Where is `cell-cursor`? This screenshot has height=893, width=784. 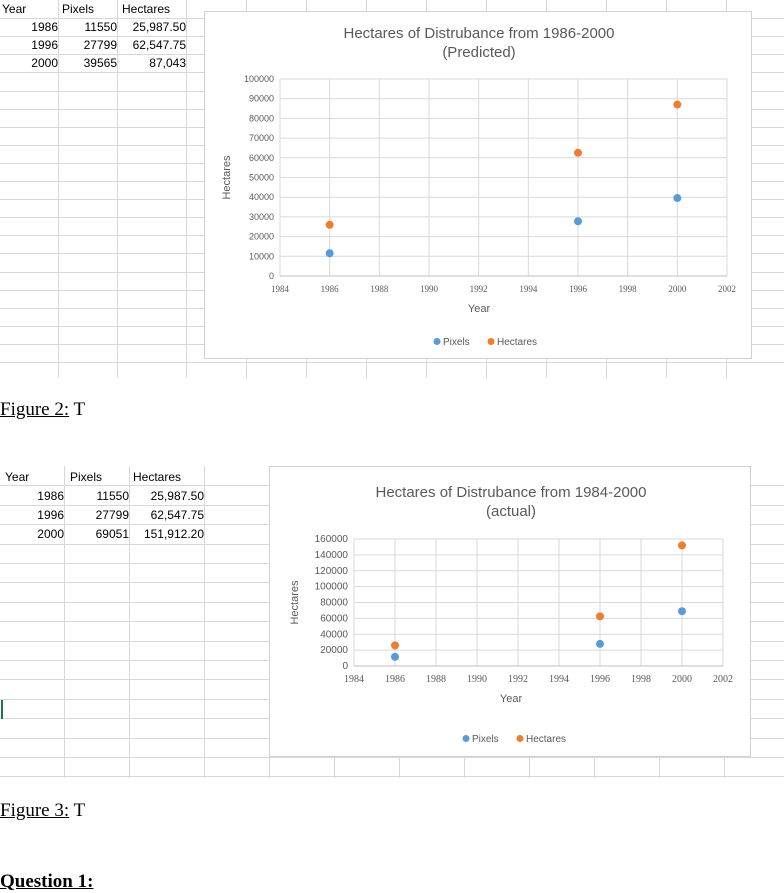
cell-cursor is located at coordinates (2, 709).